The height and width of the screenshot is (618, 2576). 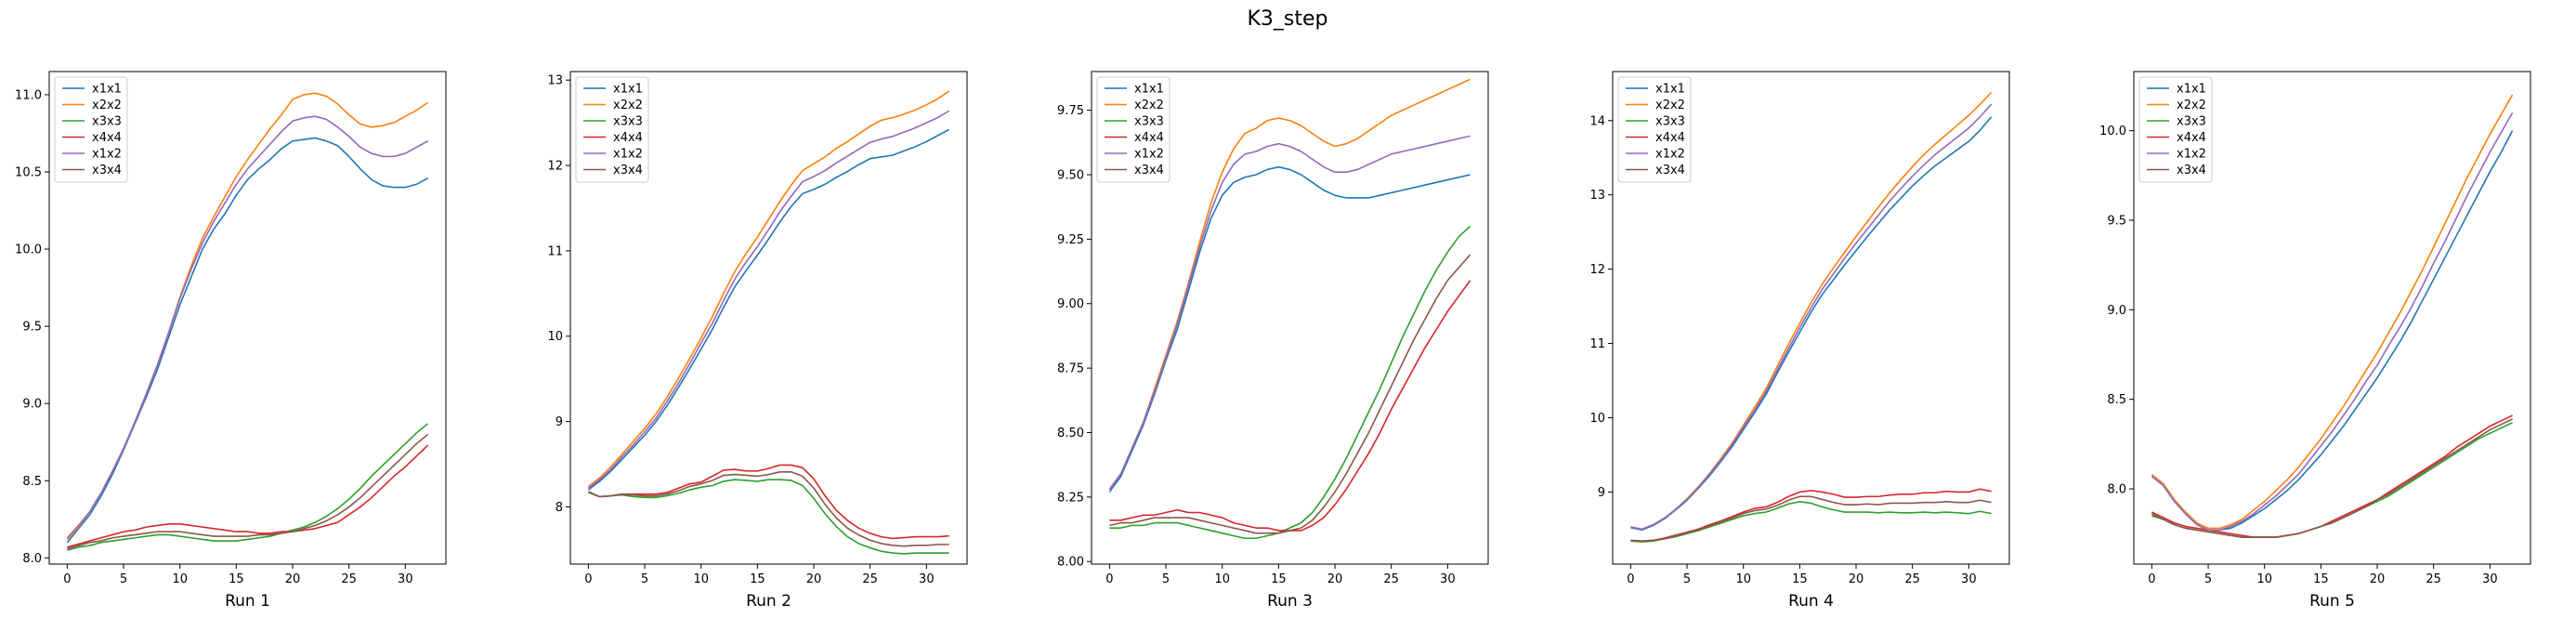 What do you see at coordinates (1070, 369) in the screenshot?
I see `y-tick-label: 8.75` at bounding box center [1070, 369].